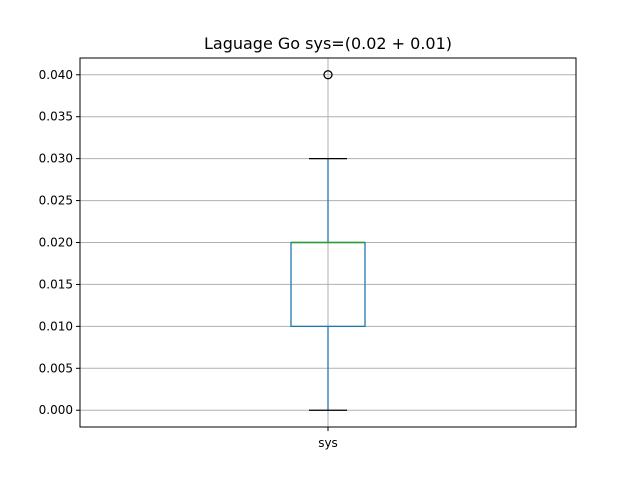  What do you see at coordinates (56, 368) in the screenshot?
I see `y-tick-label: 0.005` at bounding box center [56, 368].